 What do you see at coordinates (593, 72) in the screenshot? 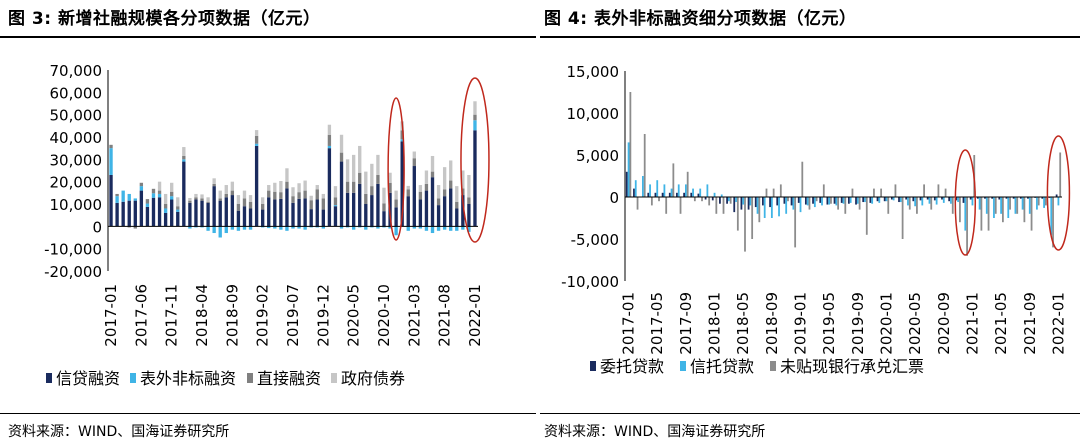
I see `y-tick-label: 15,000` at bounding box center [593, 72].